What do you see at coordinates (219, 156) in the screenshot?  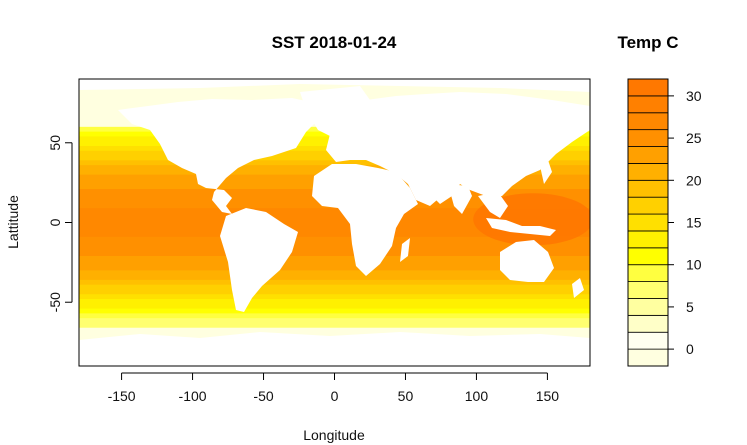 I see `land-north-america` at bounding box center [219, 156].